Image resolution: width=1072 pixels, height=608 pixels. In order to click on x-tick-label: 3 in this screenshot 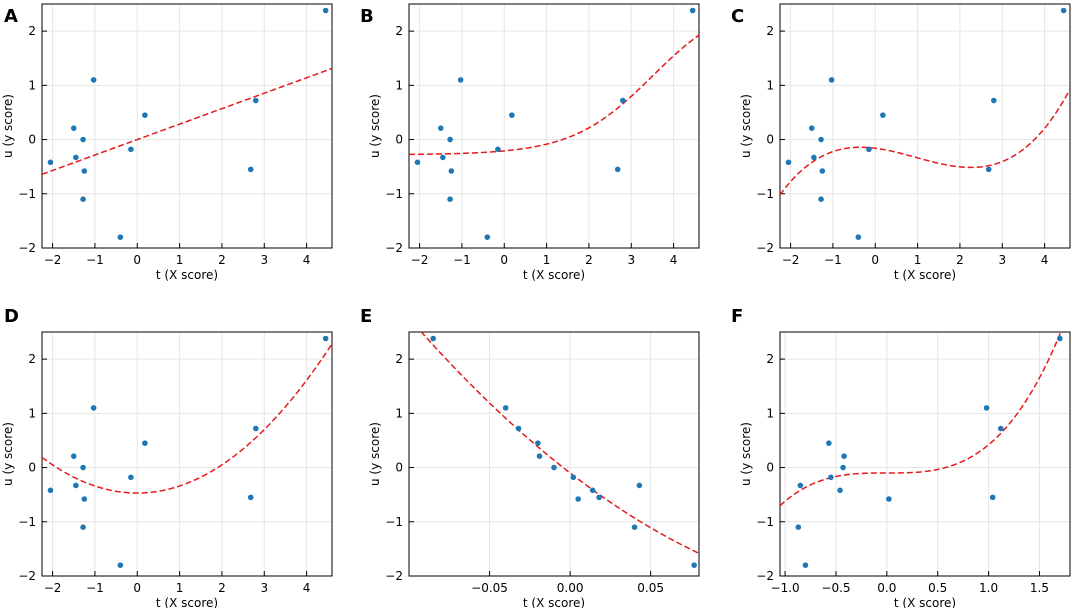, I will do `click(264, 588)`.